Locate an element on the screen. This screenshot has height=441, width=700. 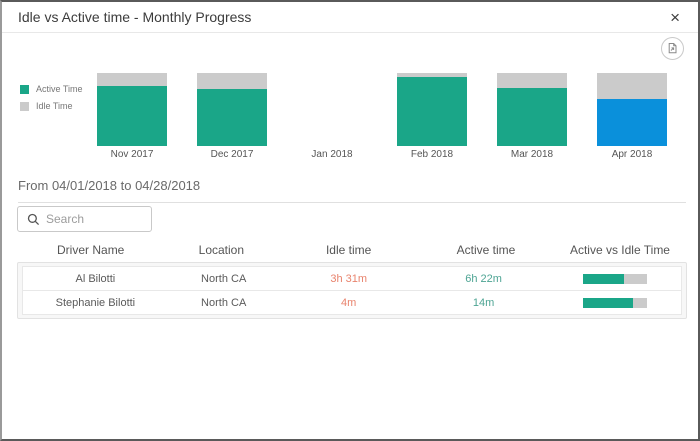
table-cell: Stephanie Bilotti is located at coordinates (95, 302).